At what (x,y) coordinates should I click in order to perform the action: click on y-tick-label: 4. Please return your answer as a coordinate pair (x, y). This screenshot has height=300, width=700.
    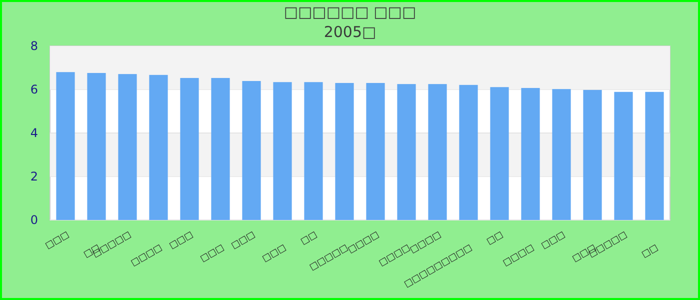
    Looking at the image, I should click on (34, 133).